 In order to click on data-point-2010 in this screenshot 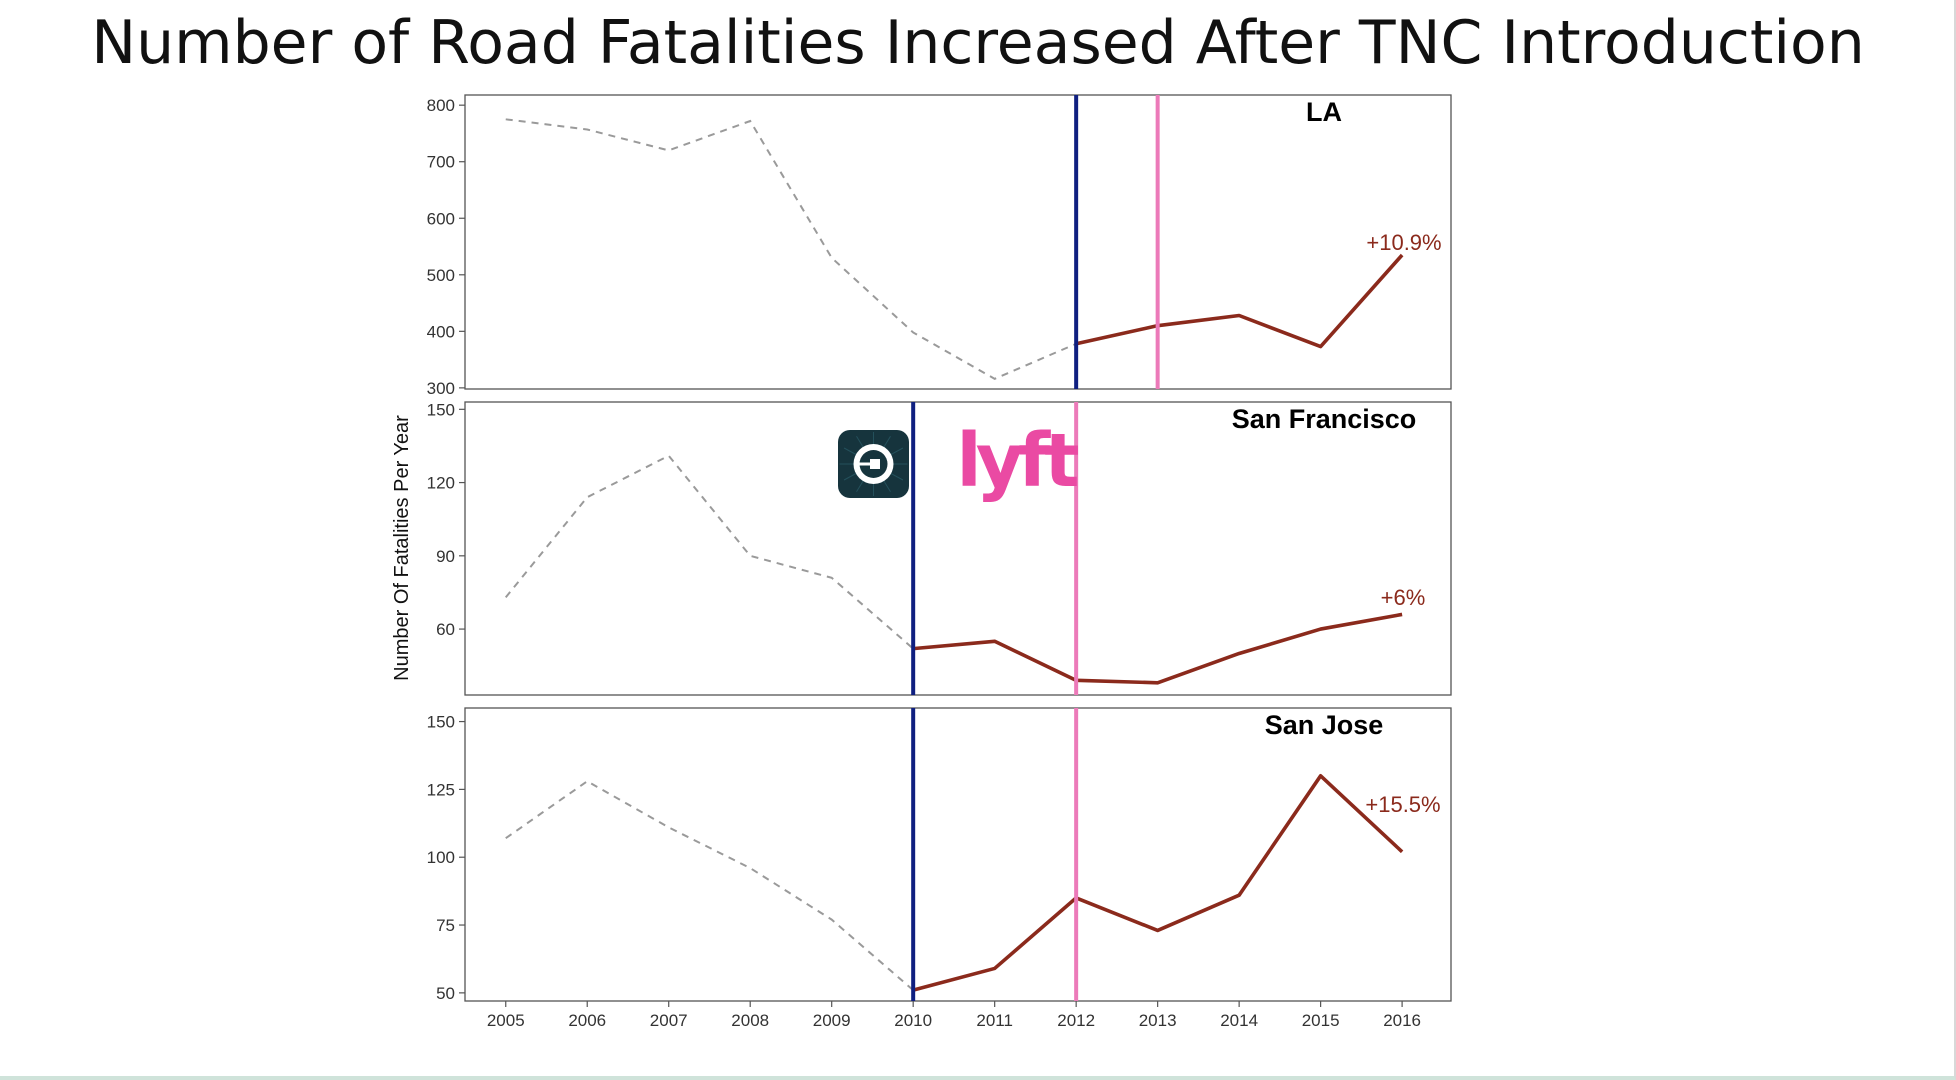, I will do `click(913, 332)`.